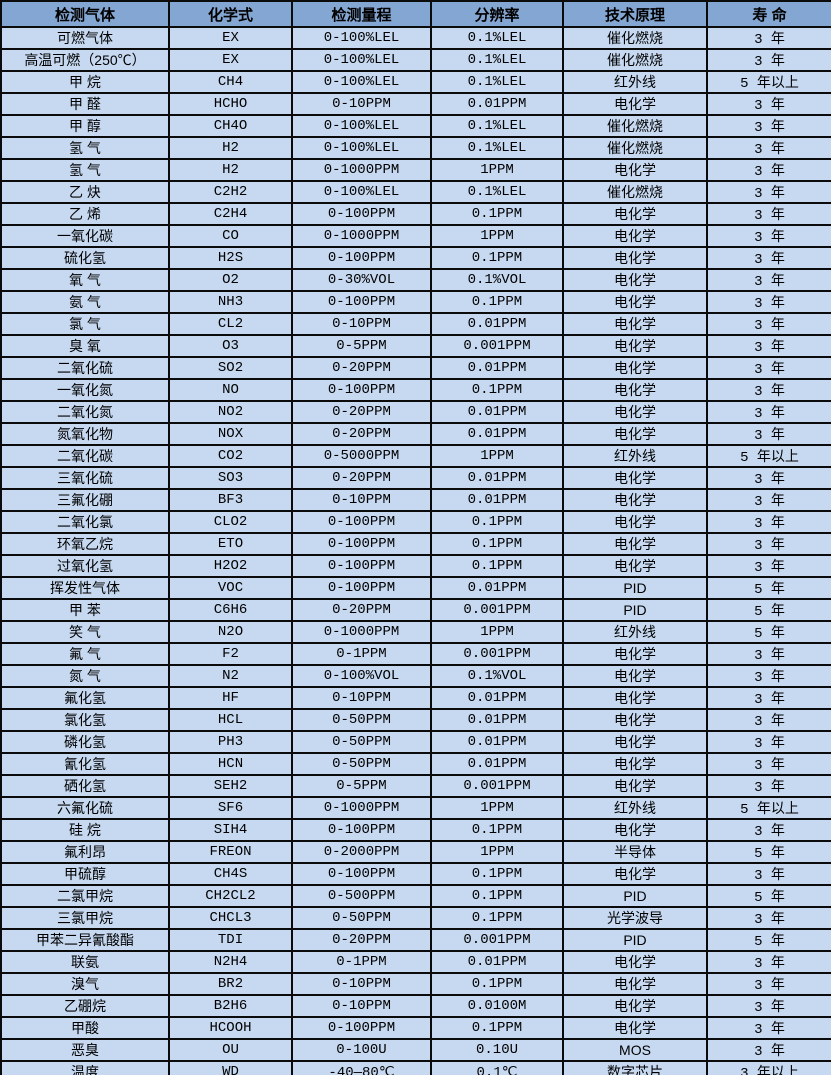  I want to click on cell-gas: 温度, so click(85, 1067).